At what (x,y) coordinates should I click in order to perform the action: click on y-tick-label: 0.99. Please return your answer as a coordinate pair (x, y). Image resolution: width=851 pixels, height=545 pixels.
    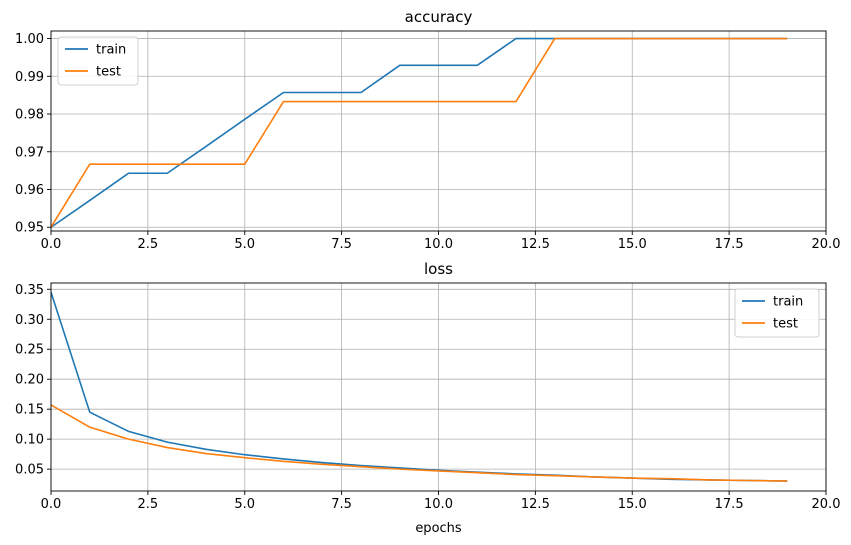
    Looking at the image, I should click on (29, 77).